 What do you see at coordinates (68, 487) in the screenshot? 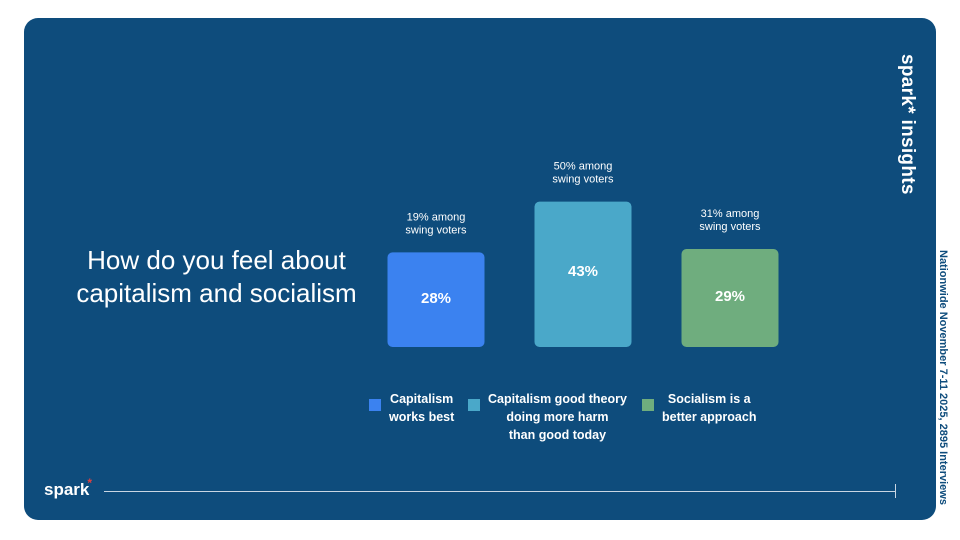
I see `spark-logo: spark*` at bounding box center [68, 487].